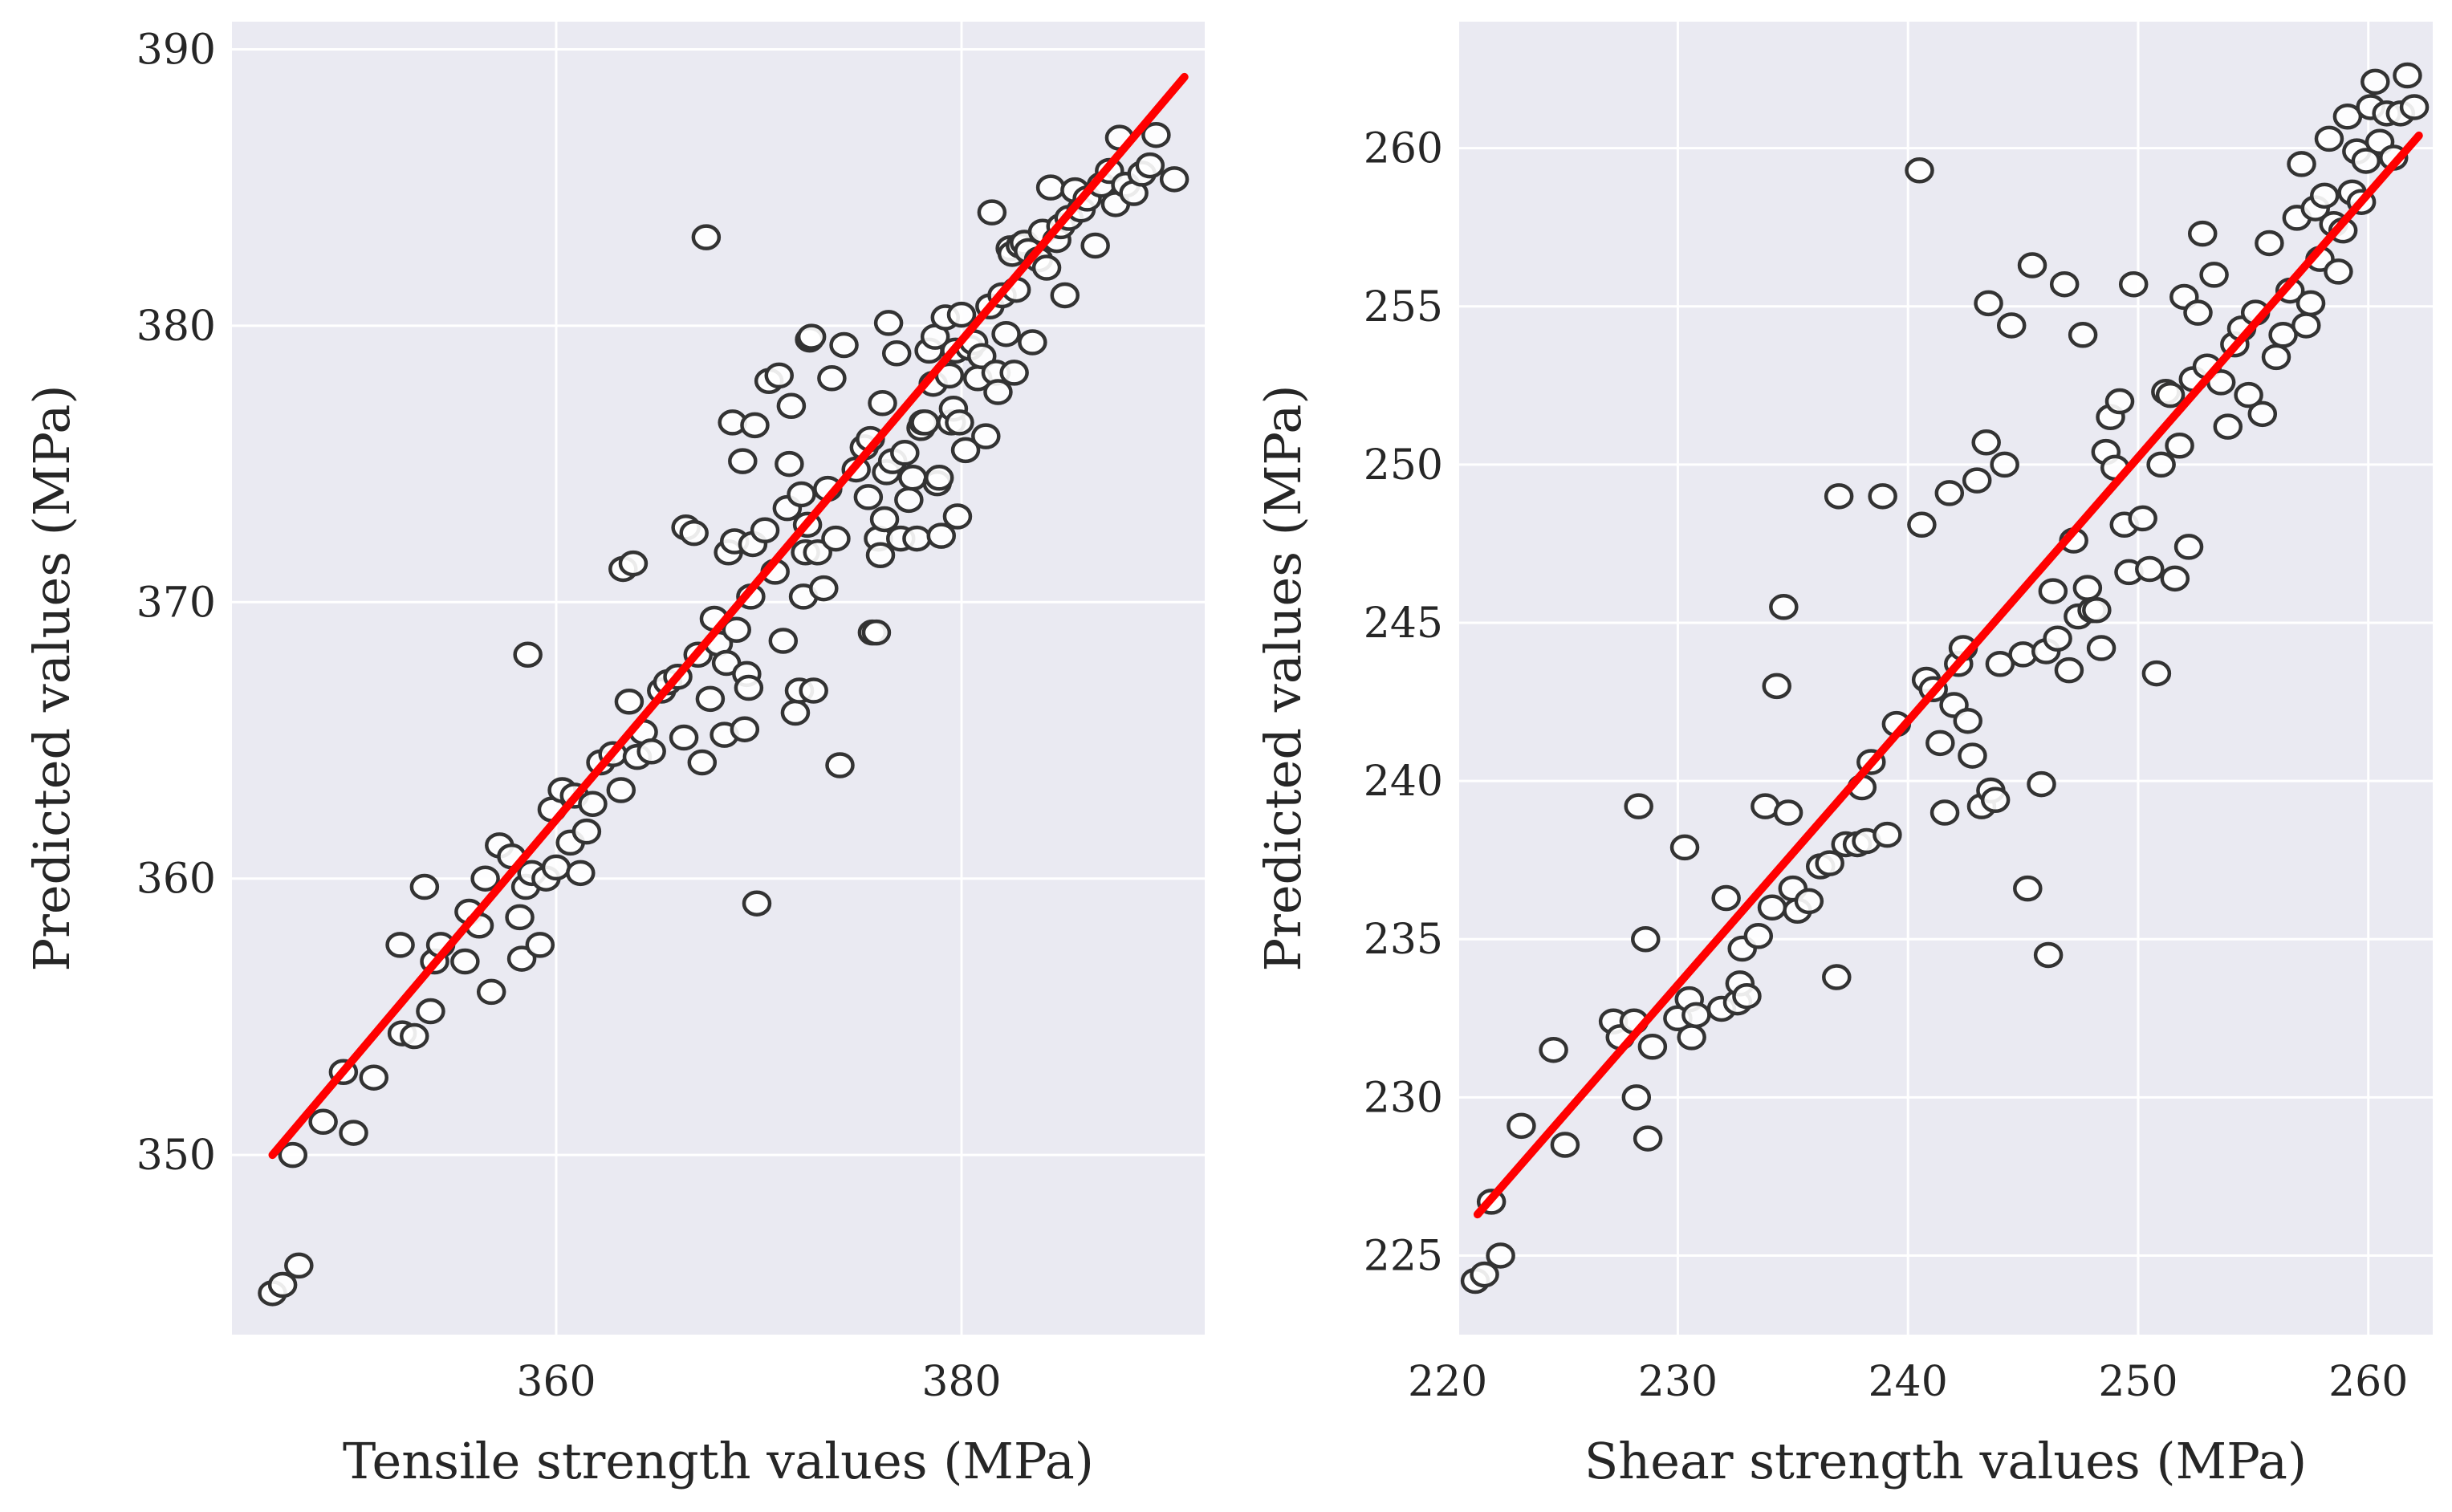 This screenshot has height=1512, width=2452. Describe the element at coordinates (1403, 782) in the screenshot. I see `right-ytick-label: 240` at that location.